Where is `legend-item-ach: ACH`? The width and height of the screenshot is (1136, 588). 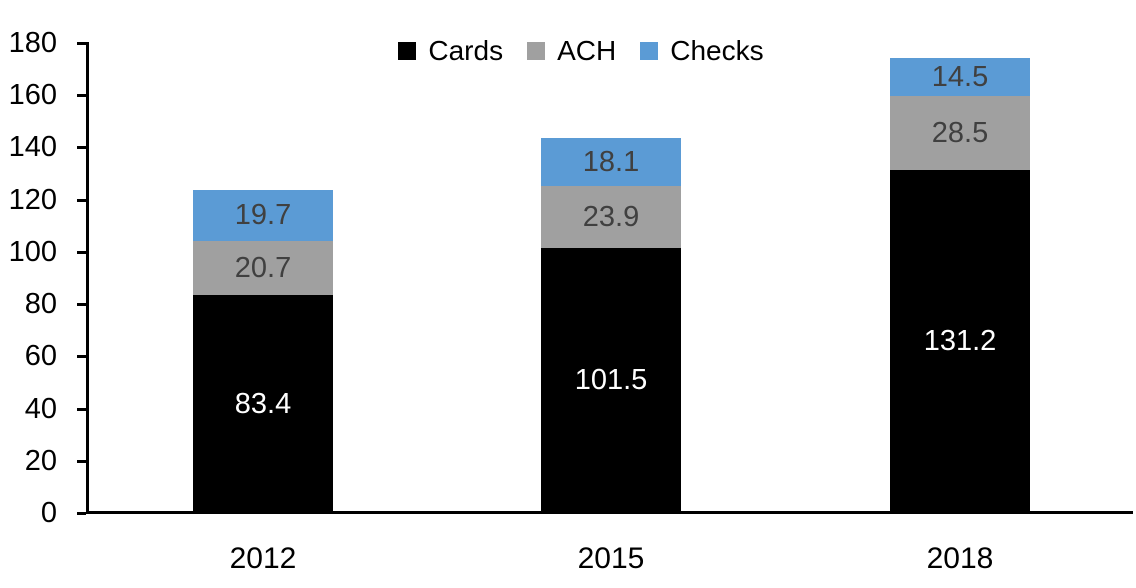
legend-item-ach: ACH is located at coordinates (571, 51).